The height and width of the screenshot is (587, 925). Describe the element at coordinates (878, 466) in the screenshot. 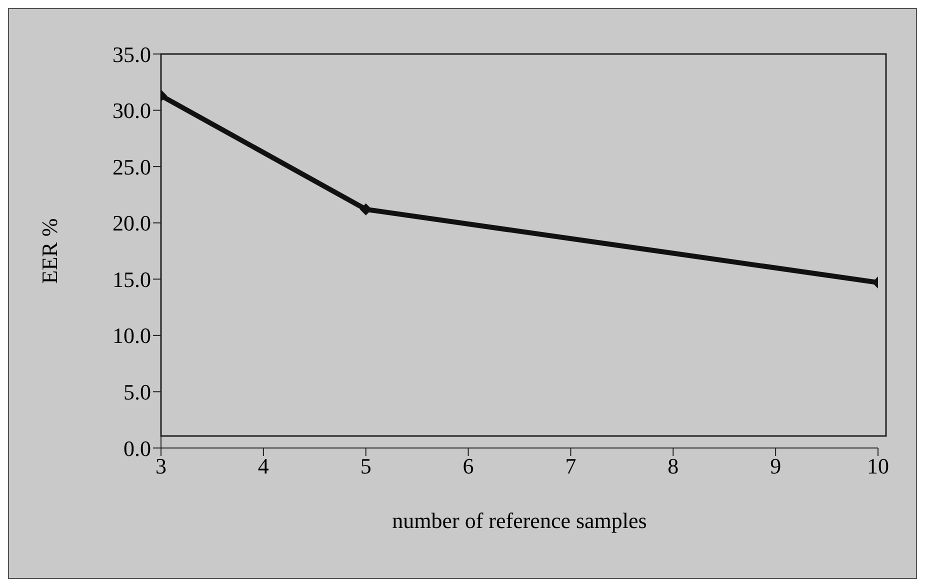

I see `x-tick-label: 10` at that location.